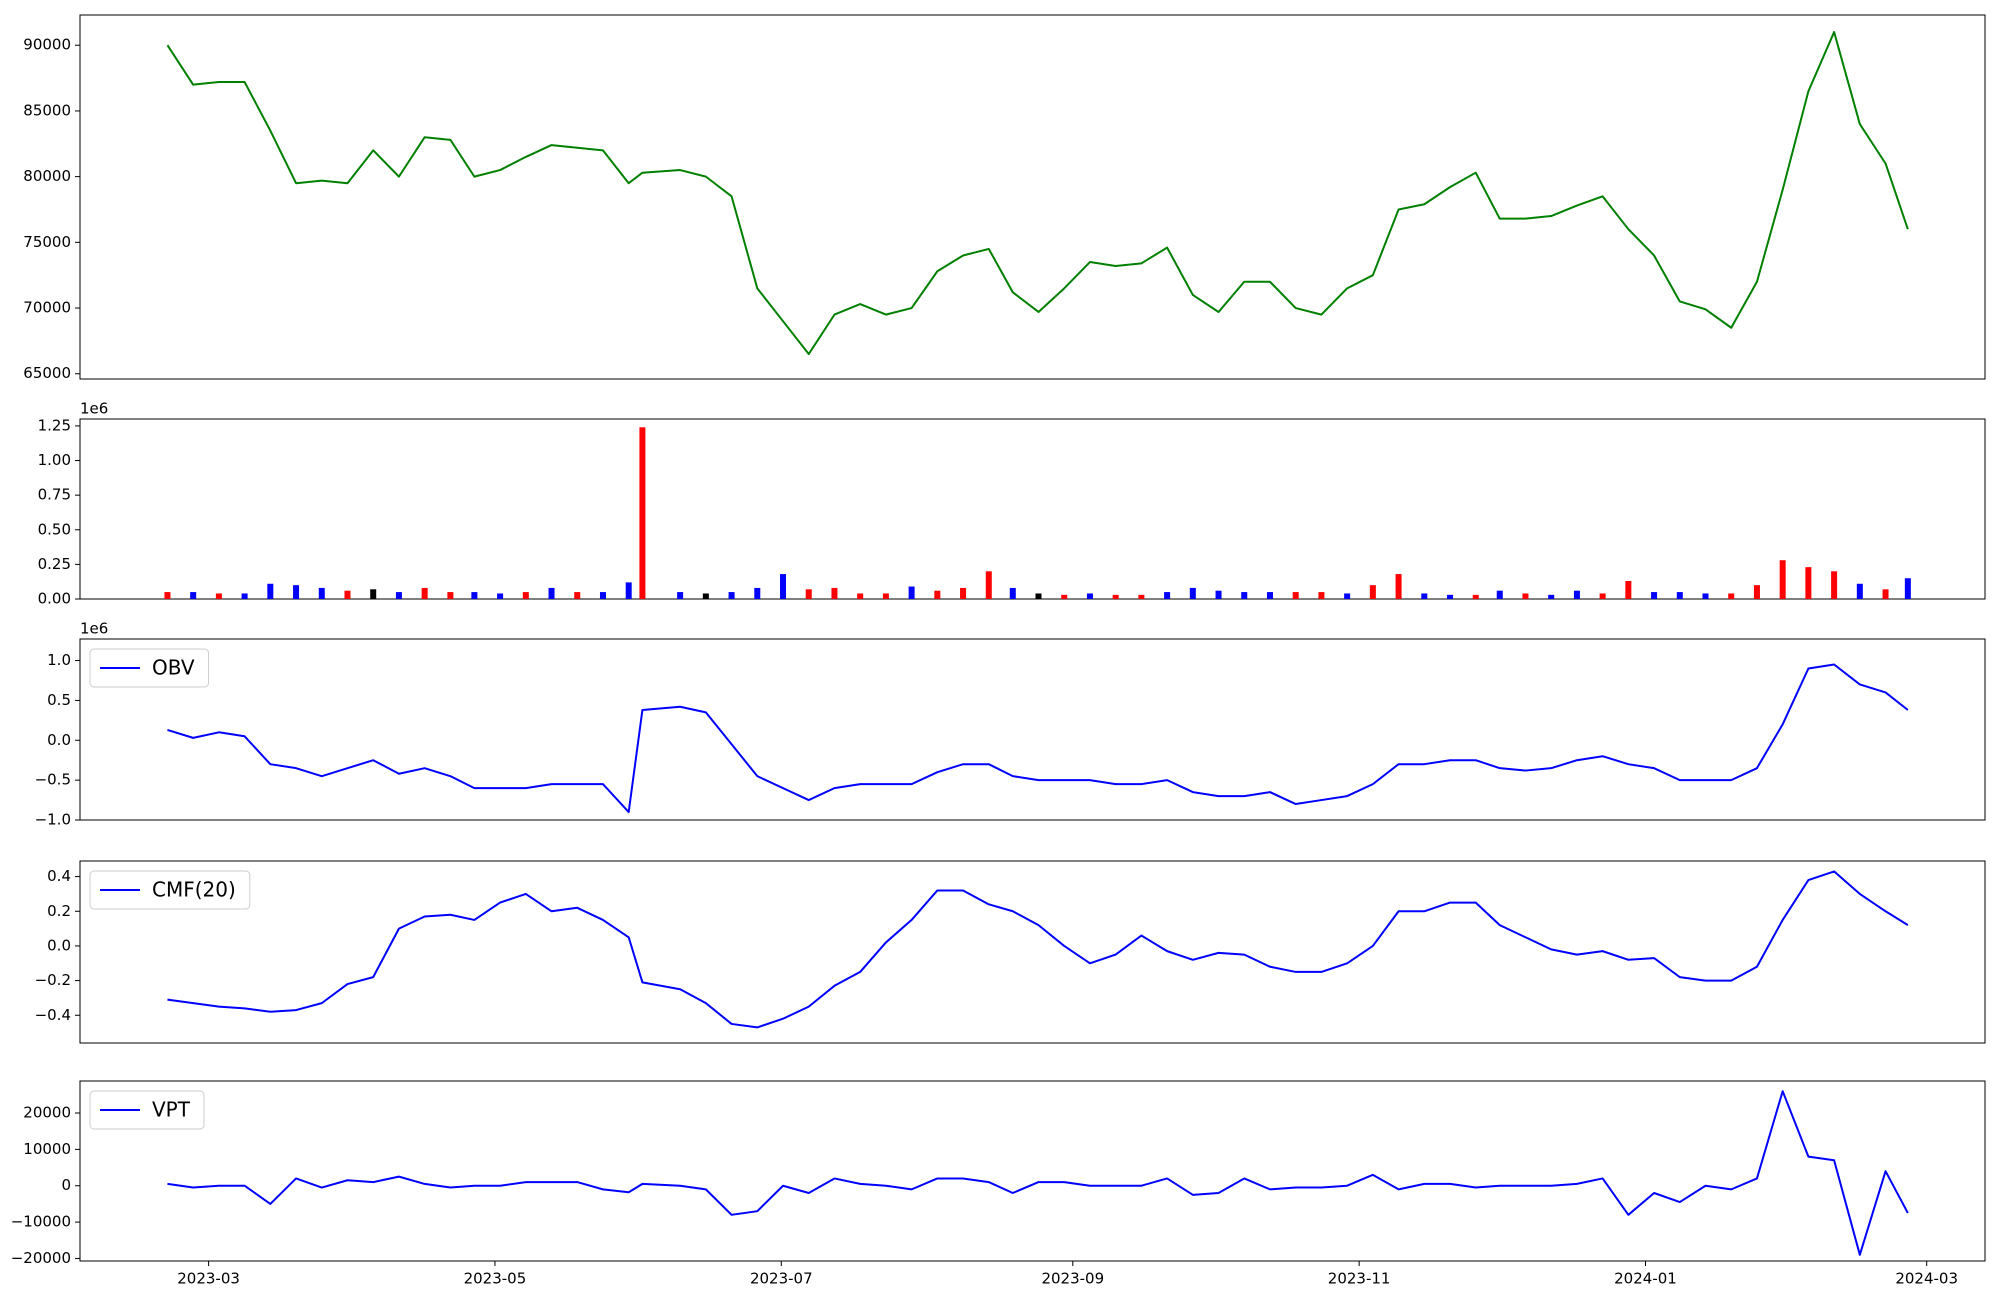 The width and height of the screenshot is (2000, 1300). I want to click on y-tick-label: 1.0, so click(59, 660).